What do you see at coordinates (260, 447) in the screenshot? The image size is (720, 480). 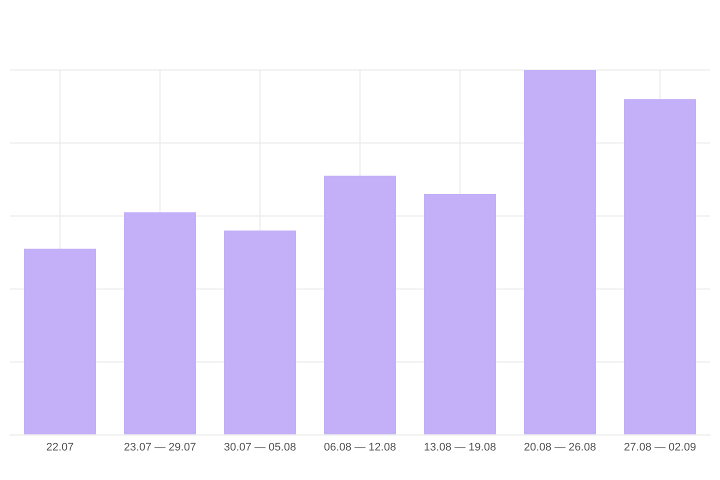 I see `x-tick-label: 30.07 — 05.08` at bounding box center [260, 447].